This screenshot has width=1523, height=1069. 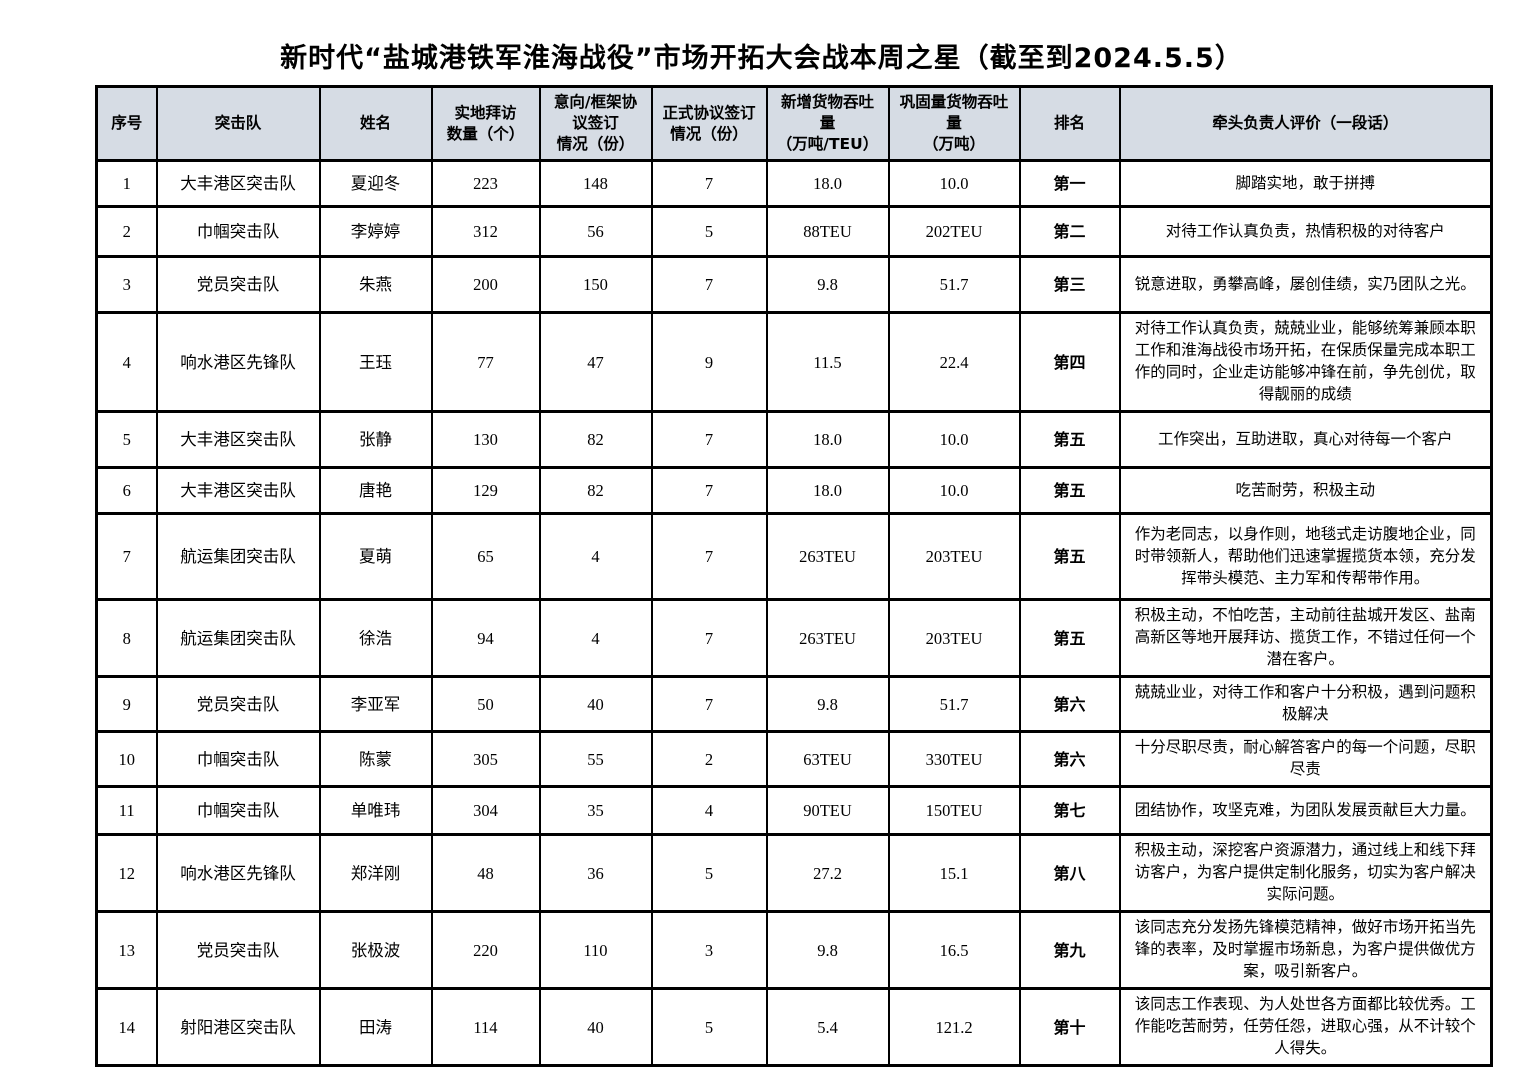 What do you see at coordinates (954, 704) in the screenshot?
I see `cell-consolidated-throughput: 51.7` at bounding box center [954, 704].